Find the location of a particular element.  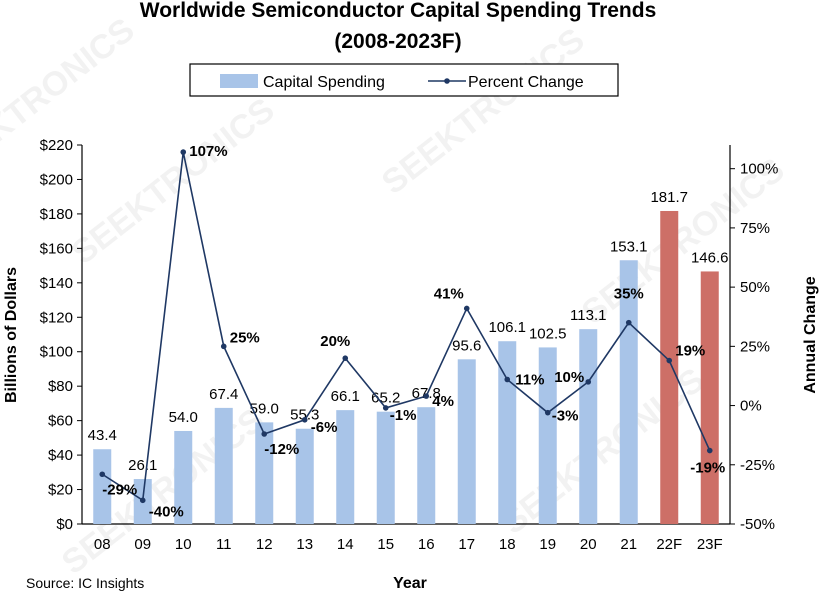

right-tick-label: 100% is located at coordinates (759, 169).